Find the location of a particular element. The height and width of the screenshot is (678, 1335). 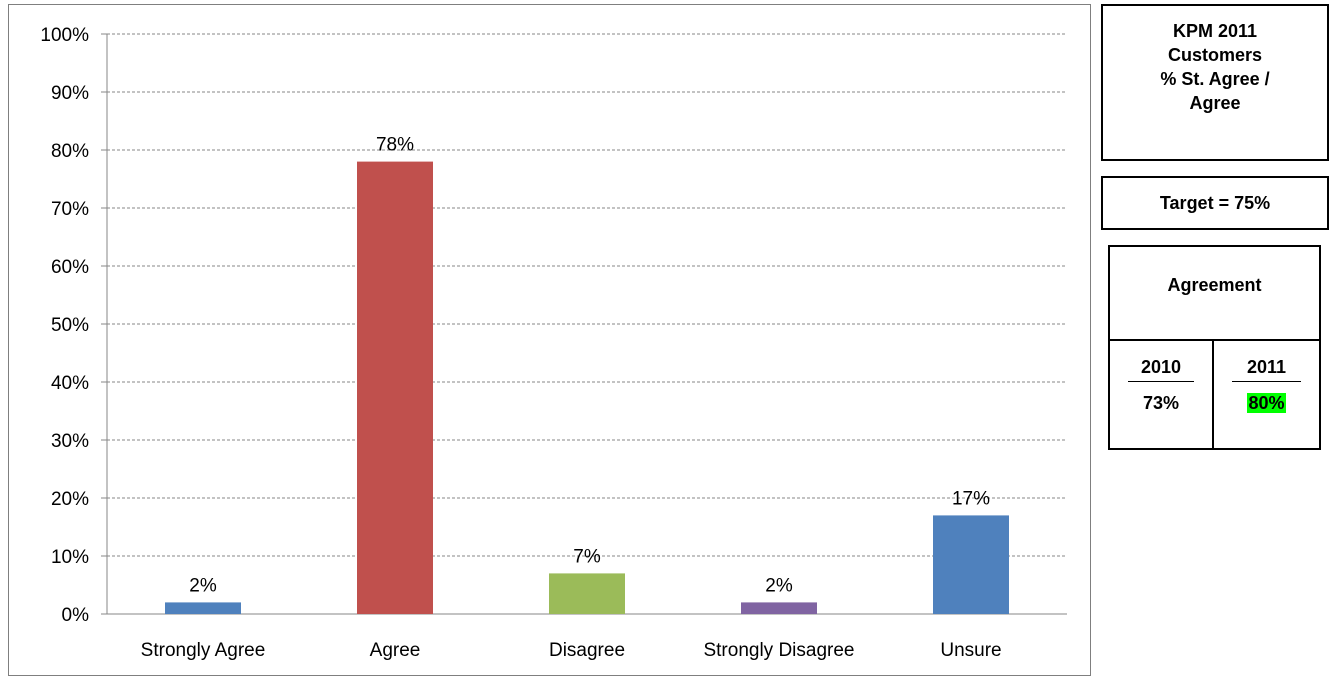

agreement-value-highlighted: 80% is located at coordinates (1266, 403).